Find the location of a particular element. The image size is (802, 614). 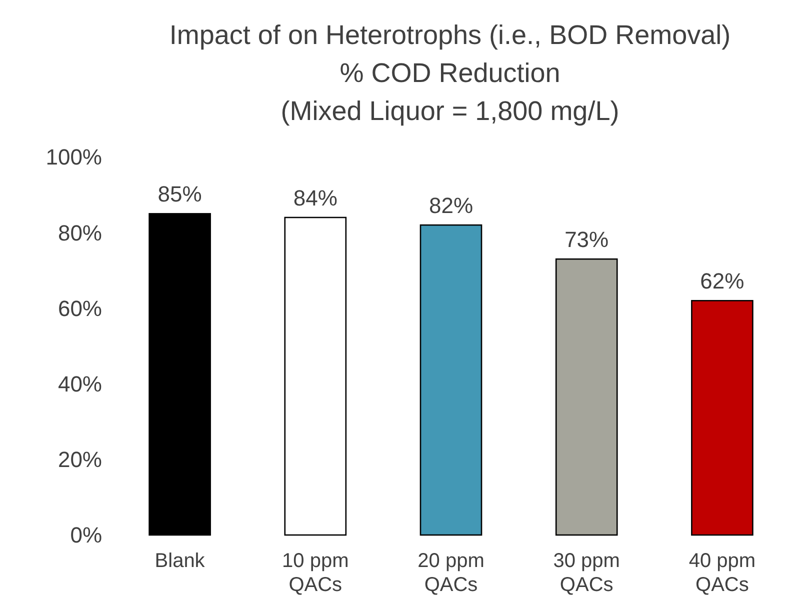

x-tick-label: 40 ppm QACs is located at coordinates (722, 573).